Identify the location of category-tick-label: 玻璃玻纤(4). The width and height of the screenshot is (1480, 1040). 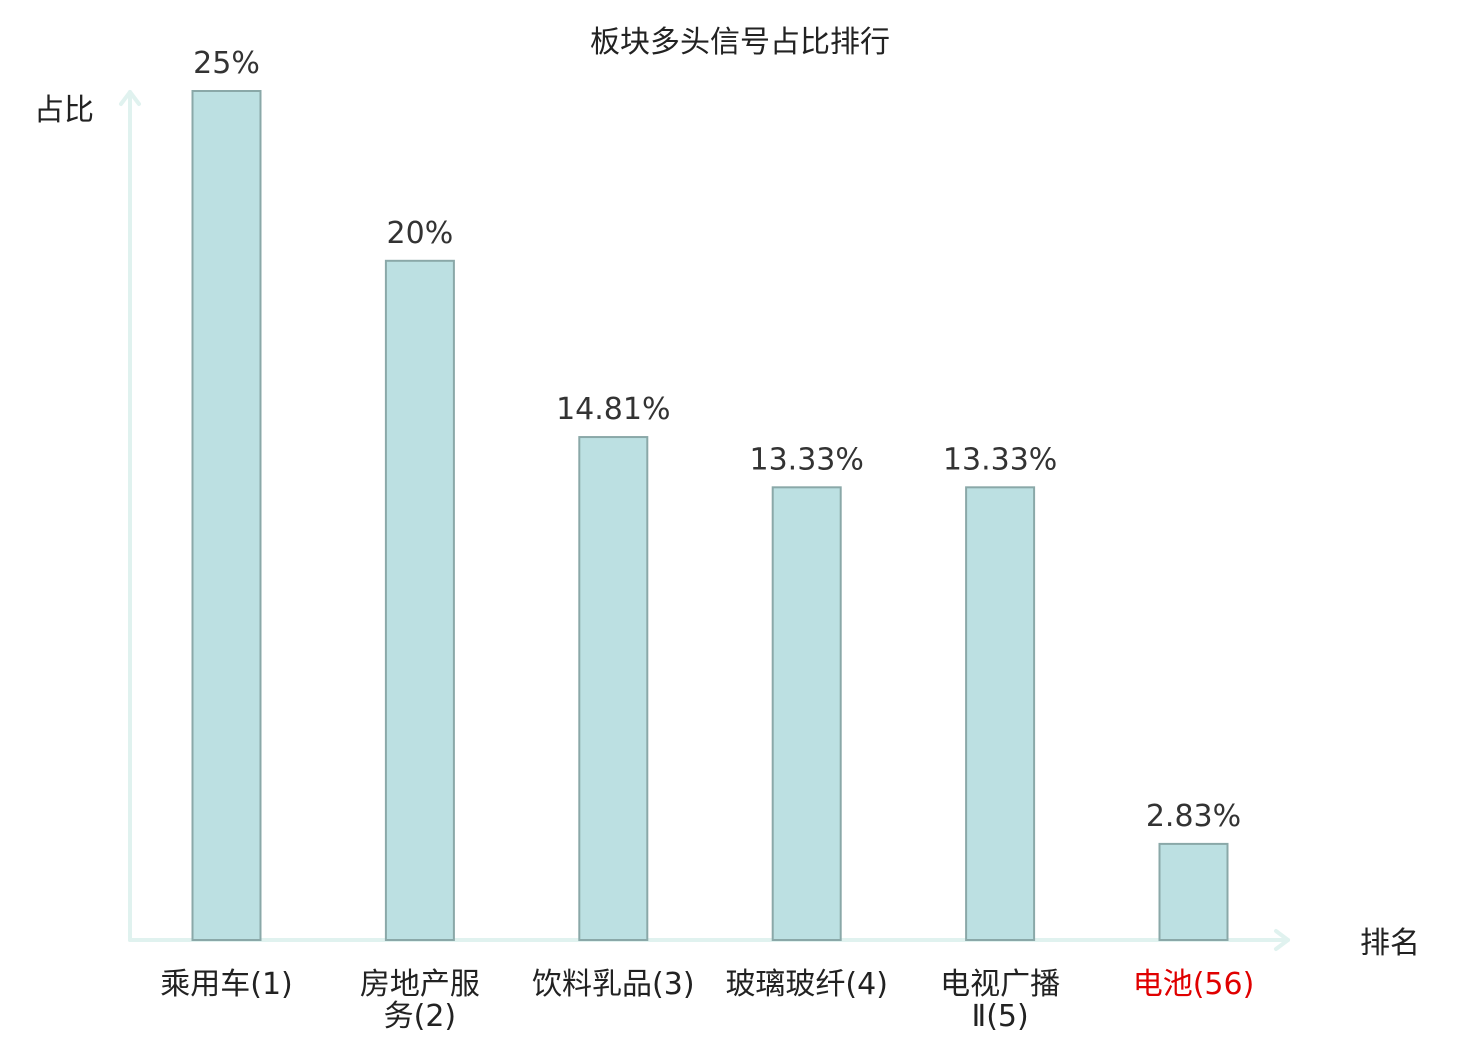
(806, 984).